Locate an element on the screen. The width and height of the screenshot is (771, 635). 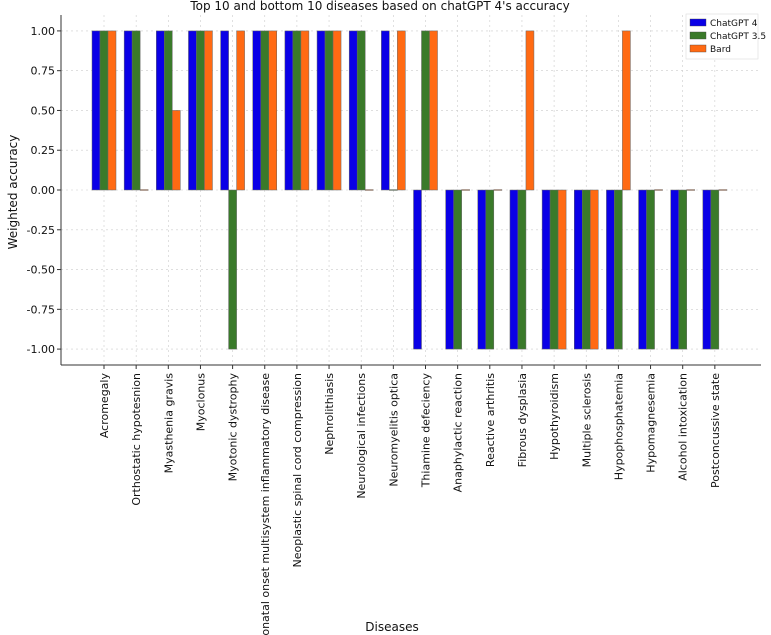
legend: ChatGPT 4 ChatGPT 3.5 Bard is located at coordinates (725, 36).